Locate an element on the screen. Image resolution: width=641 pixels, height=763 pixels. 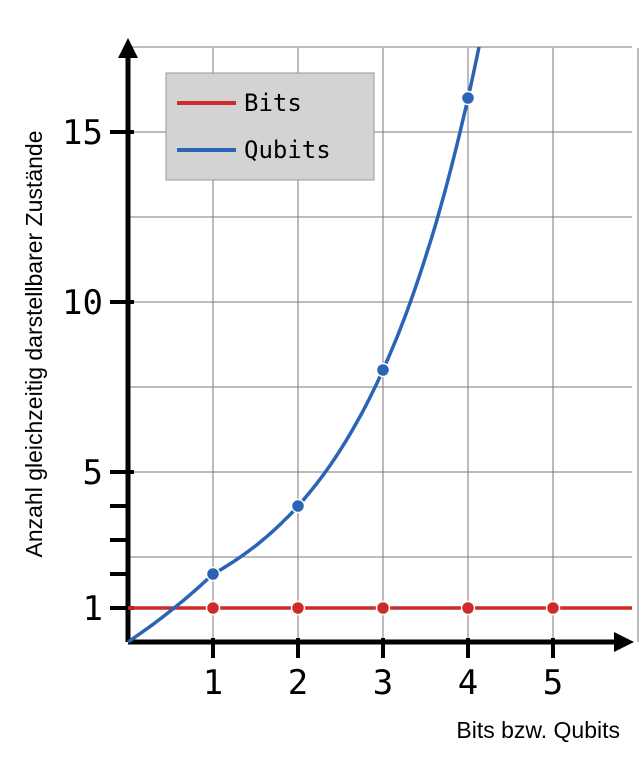
x-axis-title: Bits bzw. Qubits is located at coordinates (538, 730).